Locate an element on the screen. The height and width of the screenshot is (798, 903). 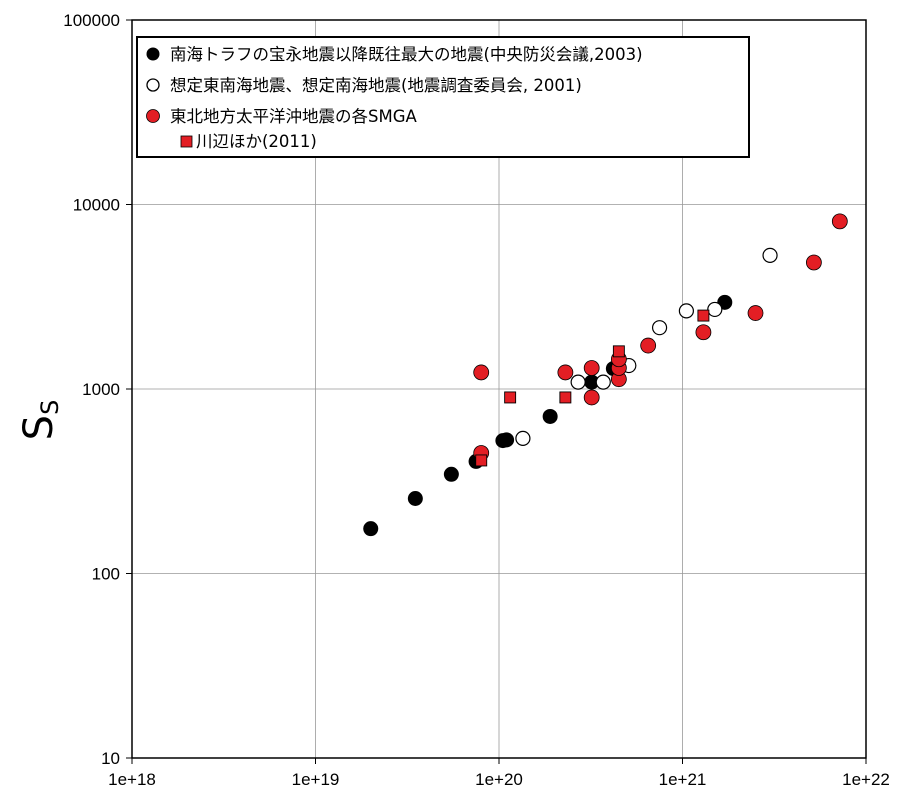
legend-box is located at coordinates (443, 97).